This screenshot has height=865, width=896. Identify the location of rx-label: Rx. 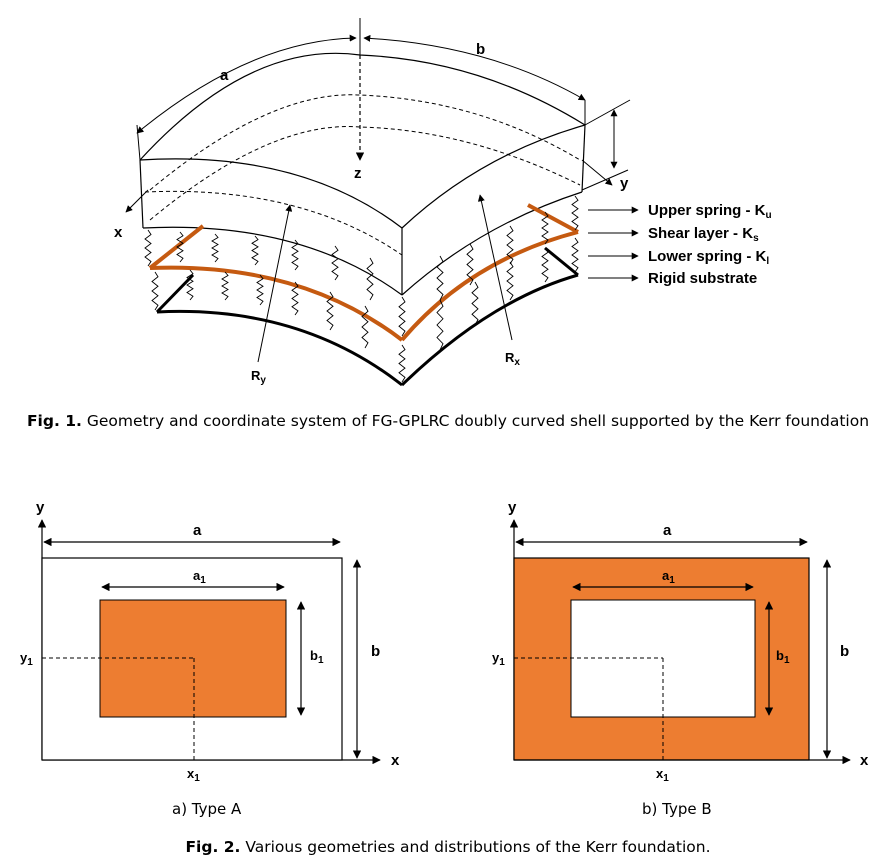
(512, 359).